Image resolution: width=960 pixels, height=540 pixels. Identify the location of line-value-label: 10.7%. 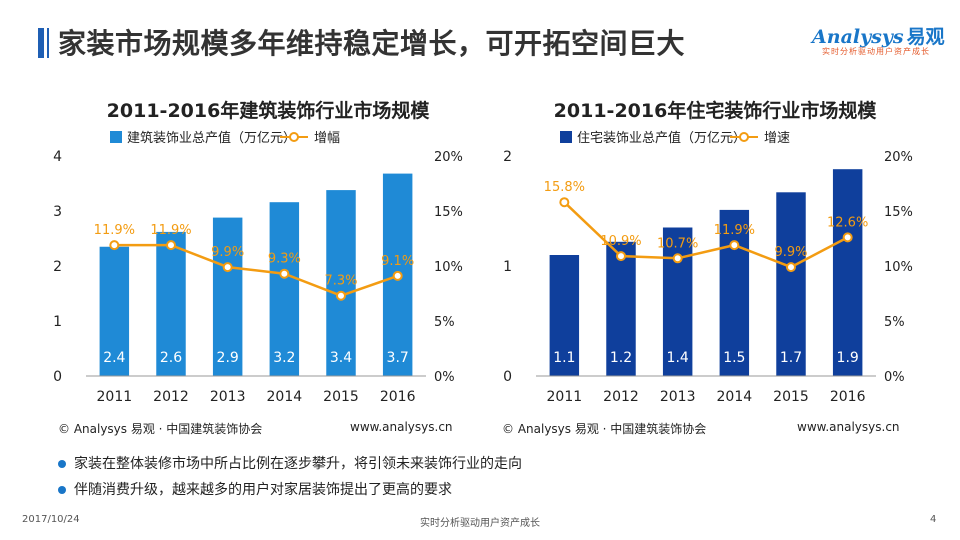
(677, 243).